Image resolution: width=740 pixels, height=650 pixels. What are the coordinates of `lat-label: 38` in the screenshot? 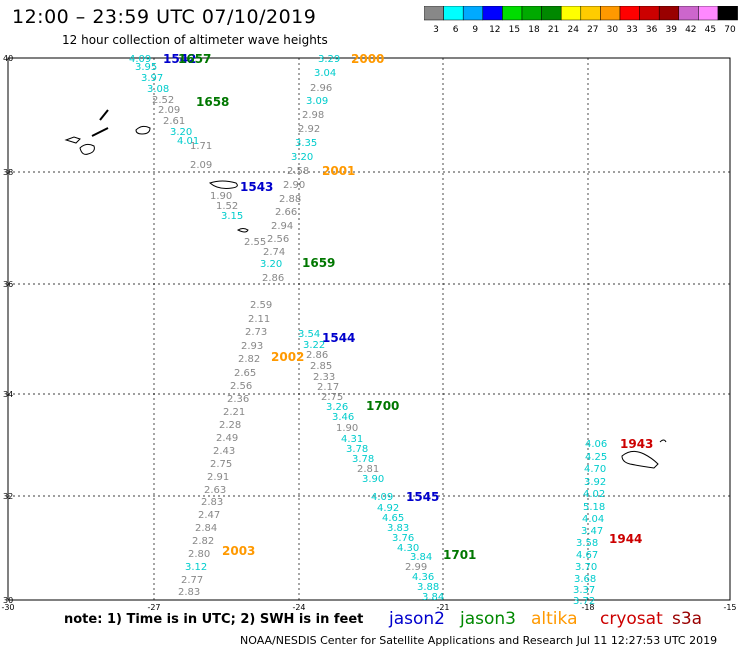 It's located at (8, 172).